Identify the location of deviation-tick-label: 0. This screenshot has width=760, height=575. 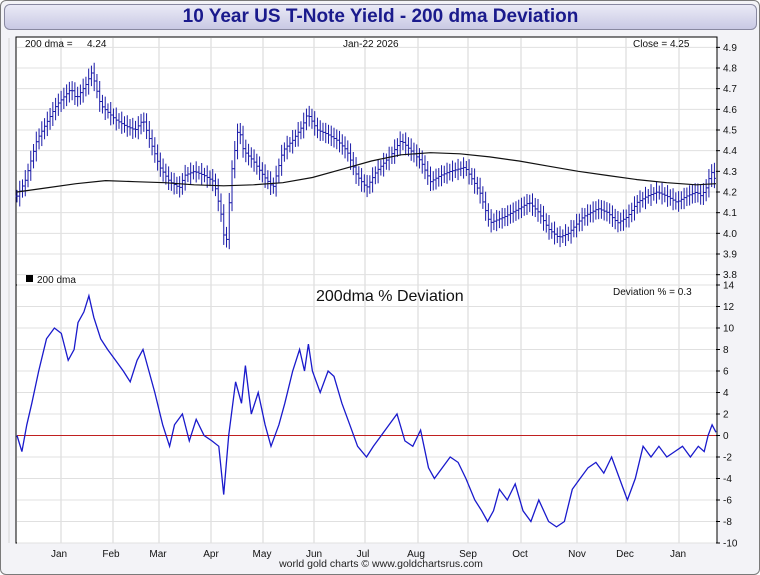
(726, 436).